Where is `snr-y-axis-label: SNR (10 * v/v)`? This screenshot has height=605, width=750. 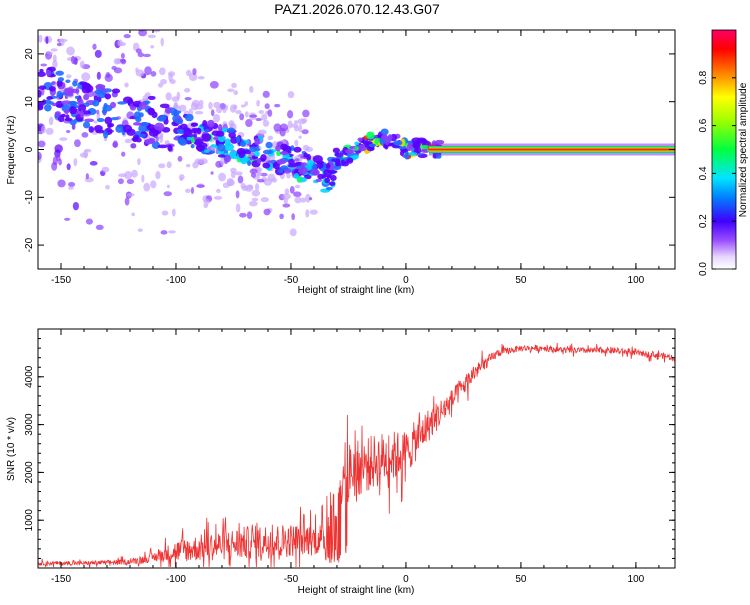
snr-y-axis-label: SNR (10 * v/v) is located at coordinates (11, 449).